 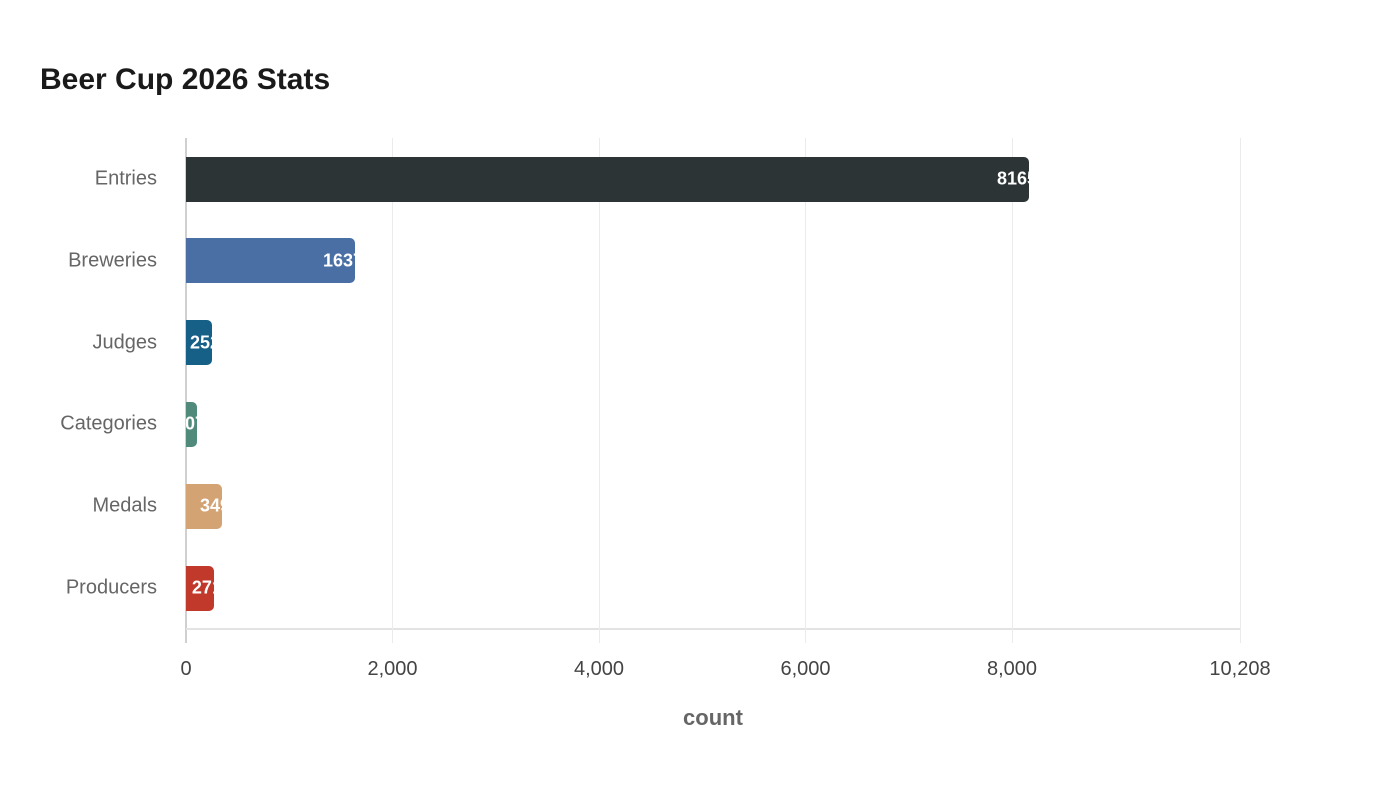 What do you see at coordinates (125, 178) in the screenshot?
I see `y-axis-label: Entries` at bounding box center [125, 178].